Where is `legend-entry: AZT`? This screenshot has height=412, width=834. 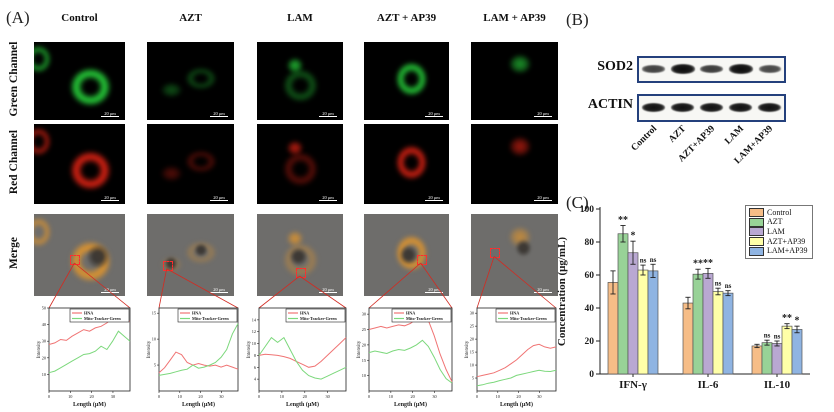
legend-entry: AZT is located at coordinates (778, 222).